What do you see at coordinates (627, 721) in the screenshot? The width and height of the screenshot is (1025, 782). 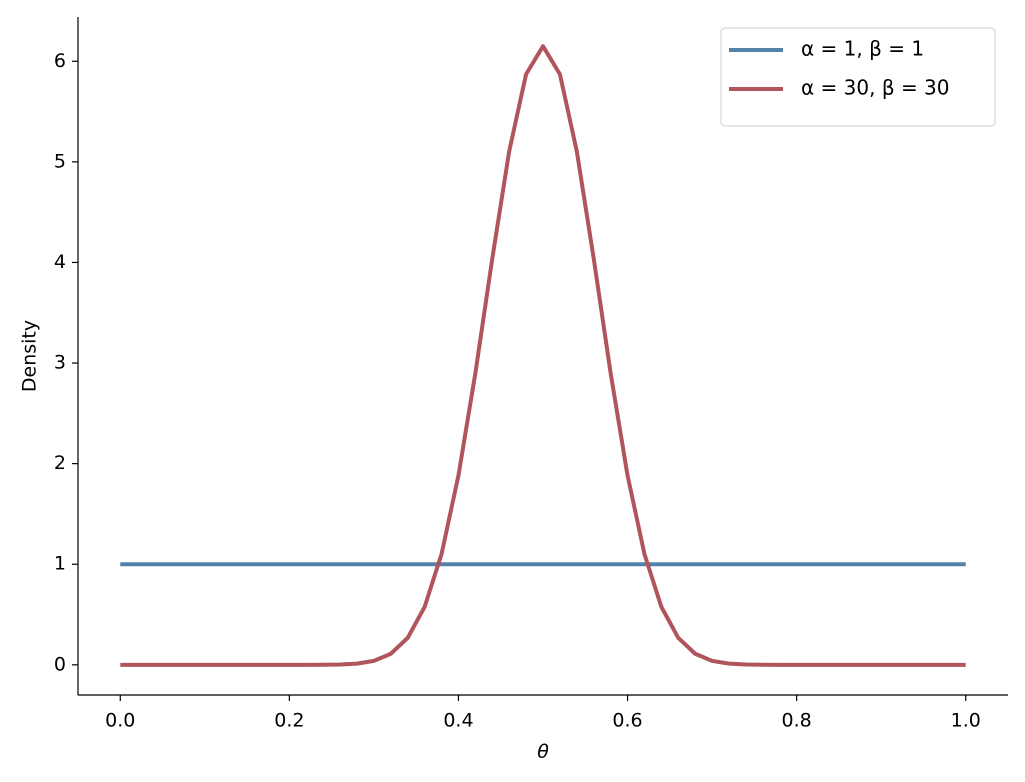 I see `x-tick-label: 0.6` at bounding box center [627, 721].